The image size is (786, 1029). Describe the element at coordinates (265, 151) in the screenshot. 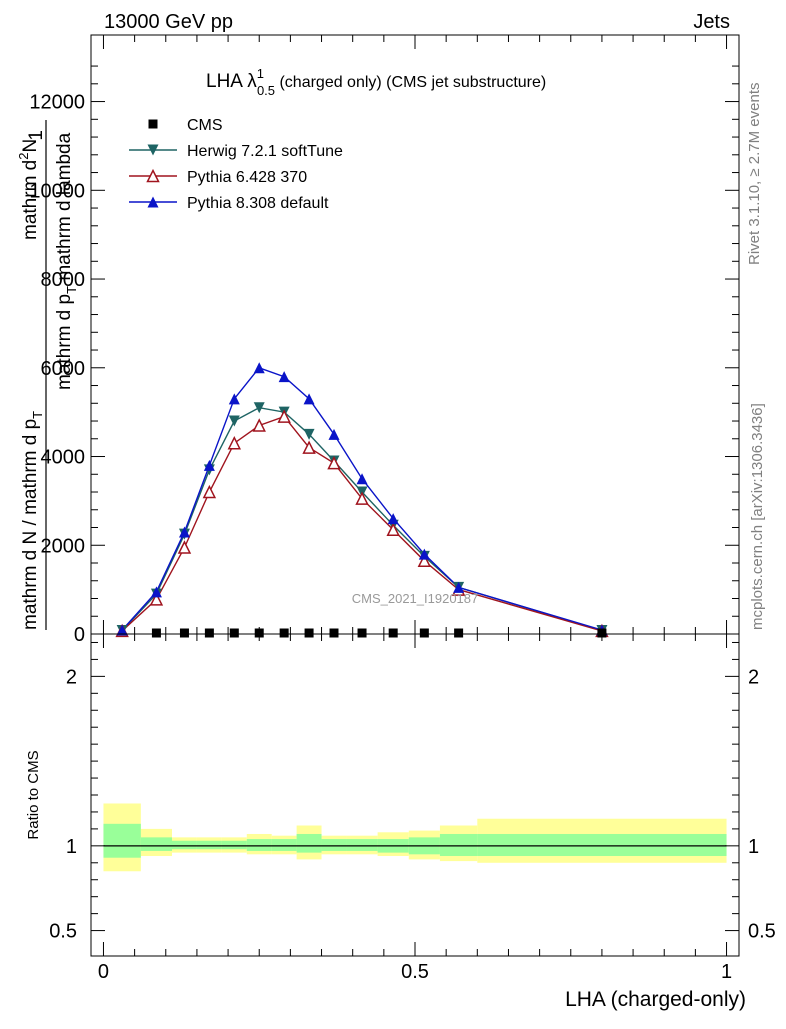

I see `legend-label: Herwig 7.2.1 softTune` at that location.